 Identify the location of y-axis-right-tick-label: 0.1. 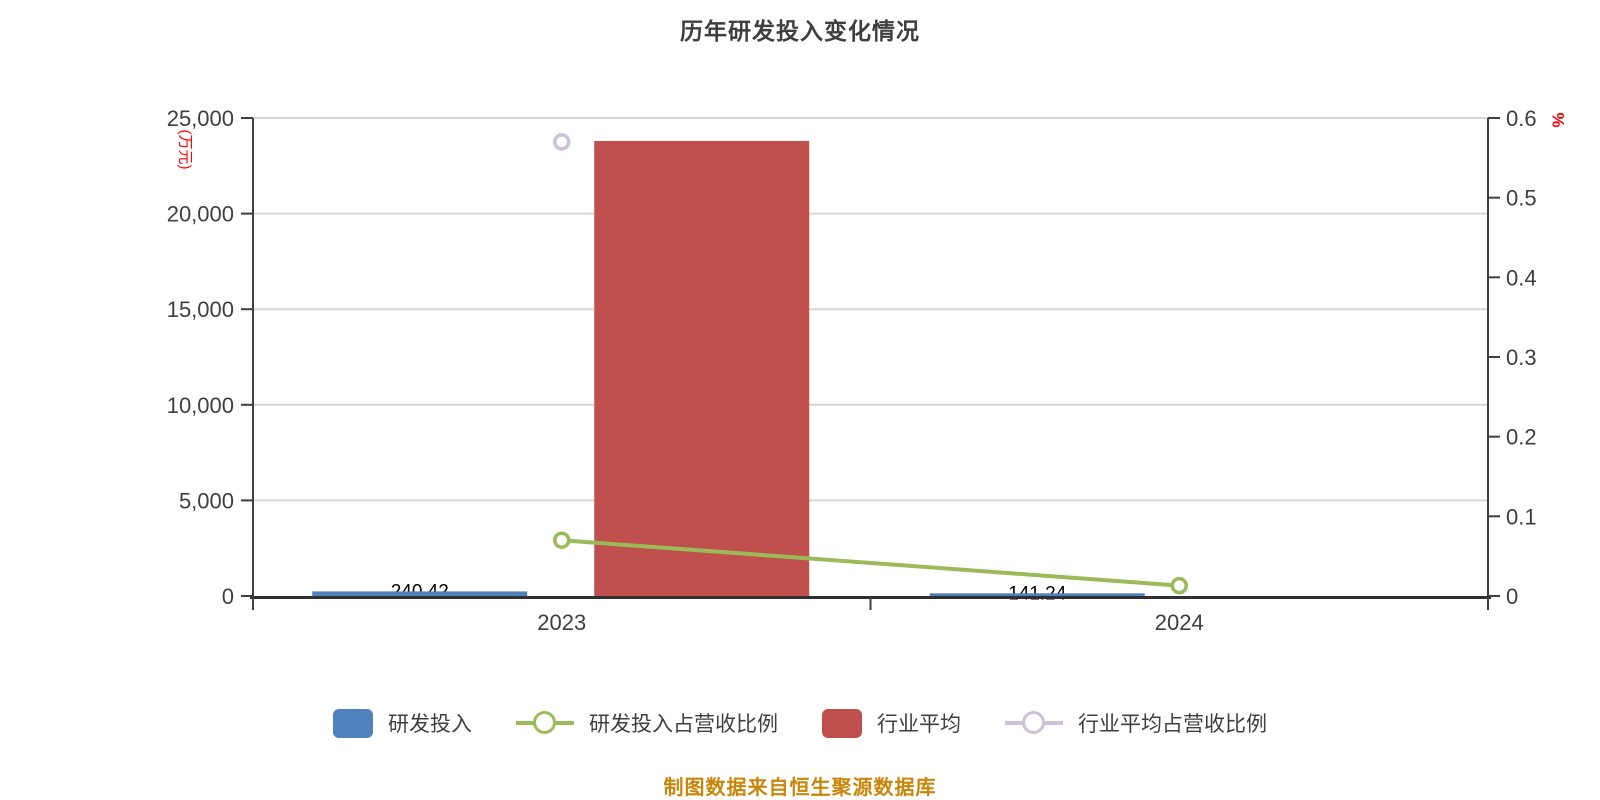
(1521, 516).